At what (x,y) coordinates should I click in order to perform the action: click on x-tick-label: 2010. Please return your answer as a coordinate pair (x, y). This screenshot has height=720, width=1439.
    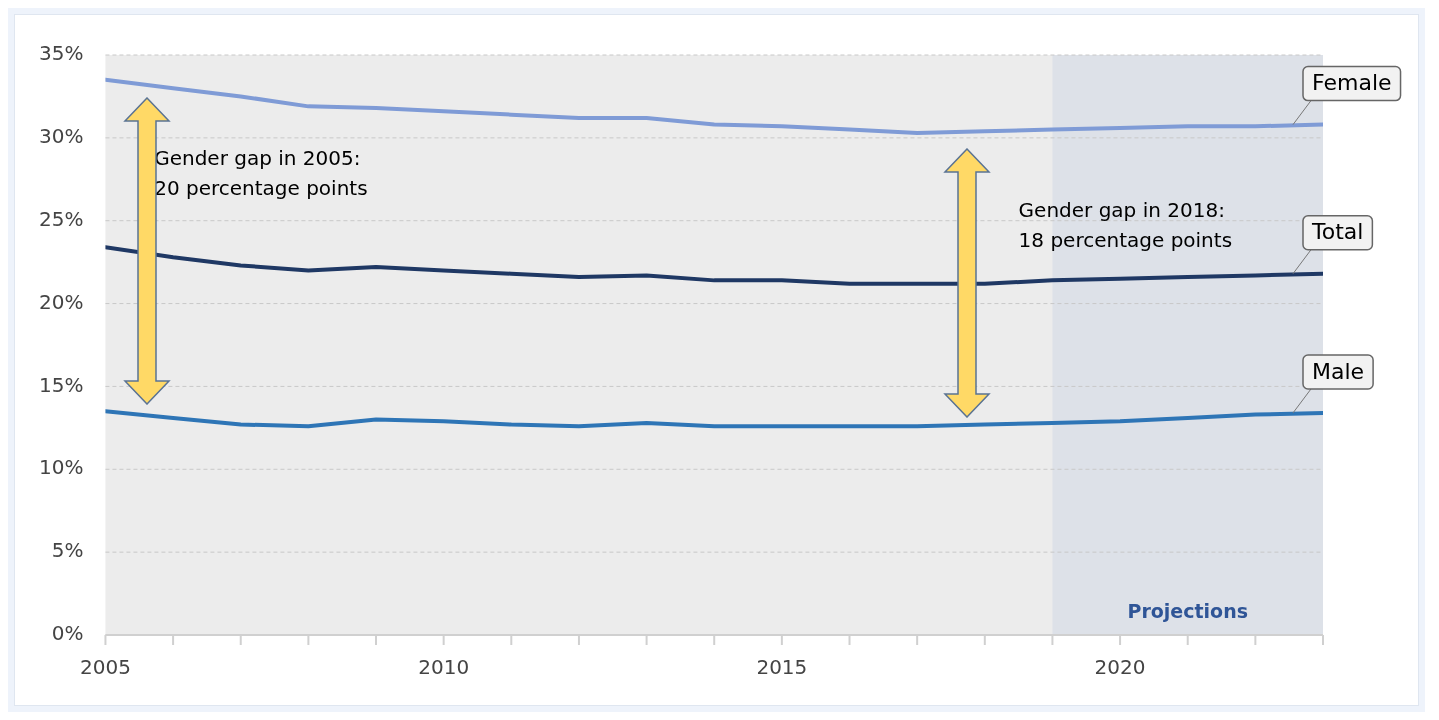
    Looking at the image, I should click on (444, 667).